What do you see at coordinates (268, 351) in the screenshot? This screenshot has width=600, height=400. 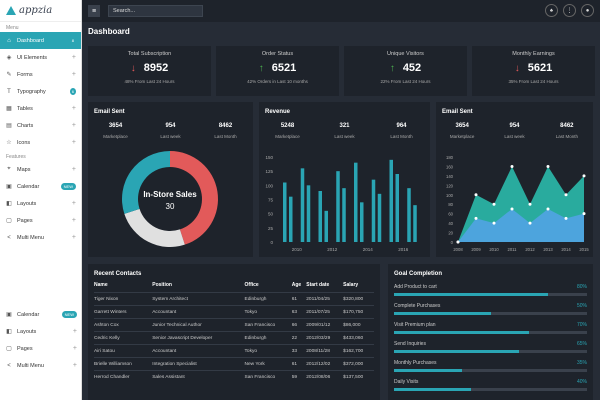 I see `table-cell: Tokyo` at bounding box center [268, 351].